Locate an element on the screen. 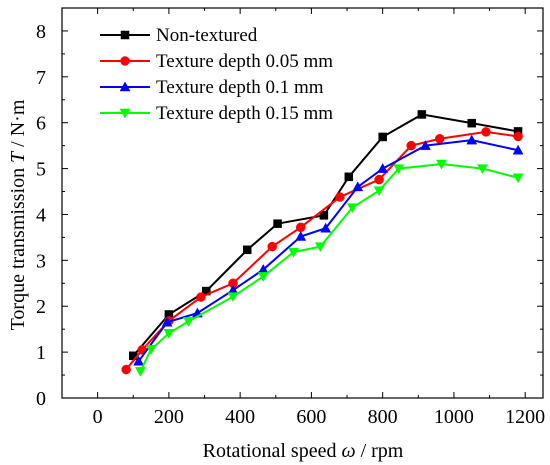  x-tick-label: 800 is located at coordinates (383, 417).